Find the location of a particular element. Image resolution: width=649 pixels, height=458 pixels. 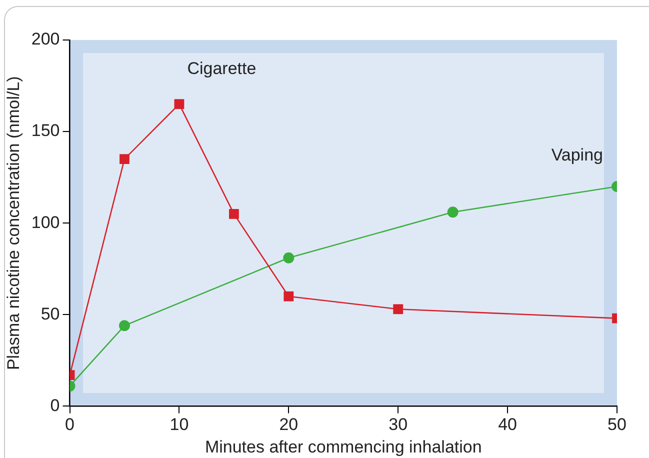

y-tick-label: 200 is located at coordinates (45, 39).